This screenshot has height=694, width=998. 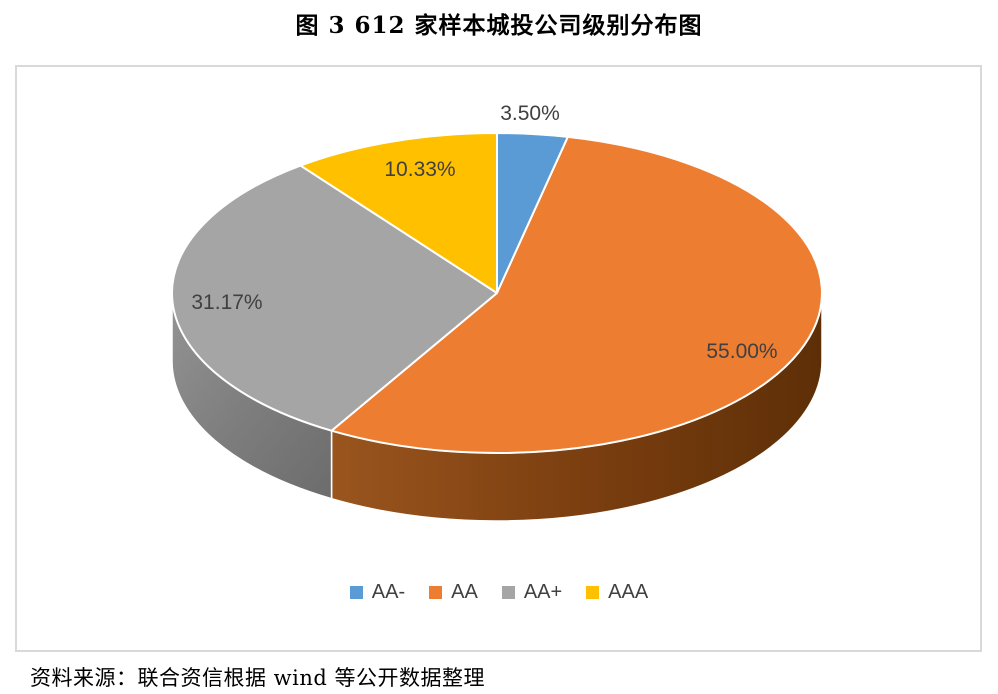 I want to click on data-label-aa-plus: 31.17%, so click(x=227, y=302).